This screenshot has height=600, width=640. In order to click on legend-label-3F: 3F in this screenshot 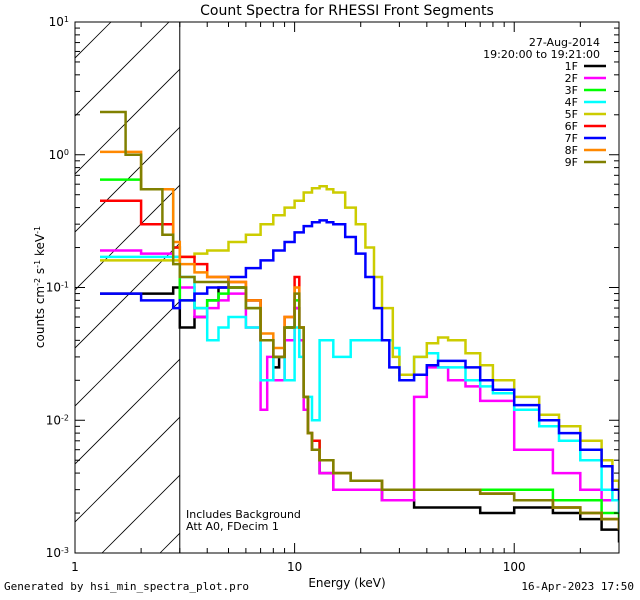, I will do `click(571, 90)`.